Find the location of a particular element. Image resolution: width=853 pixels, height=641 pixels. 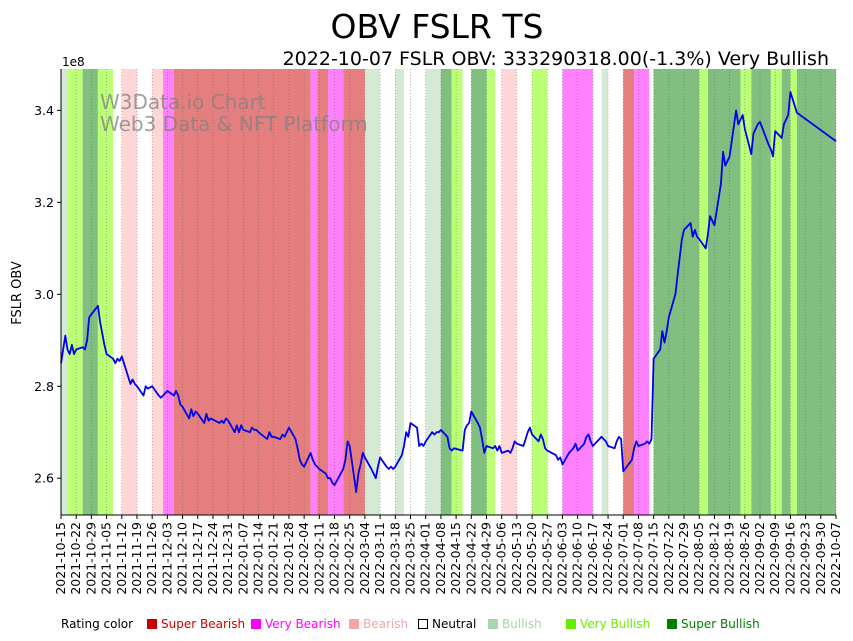

y-tick-label: 2.6 is located at coordinates (44, 478).